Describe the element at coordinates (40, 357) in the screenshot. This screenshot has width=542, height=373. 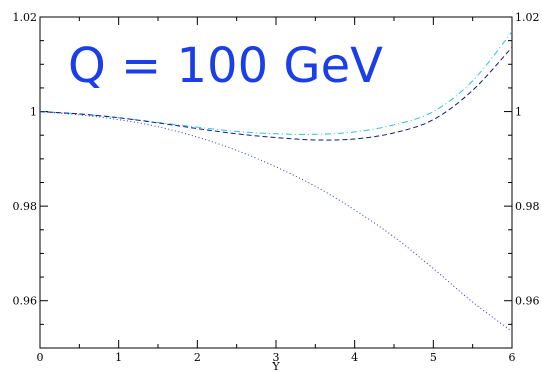
I see `x-tick-label: 0` at that location.